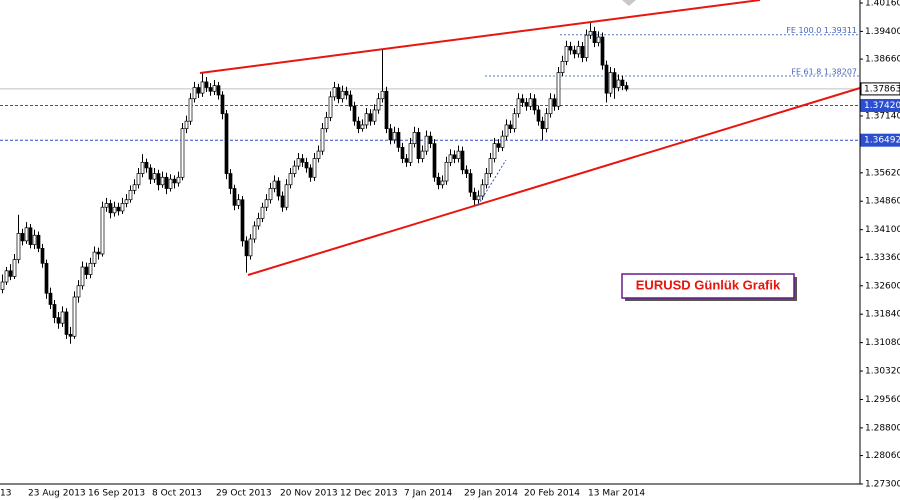  What do you see at coordinates (57, 494) in the screenshot?
I see `x-tick-label: 23 Aug 2013` at bounding box center [57, 494].